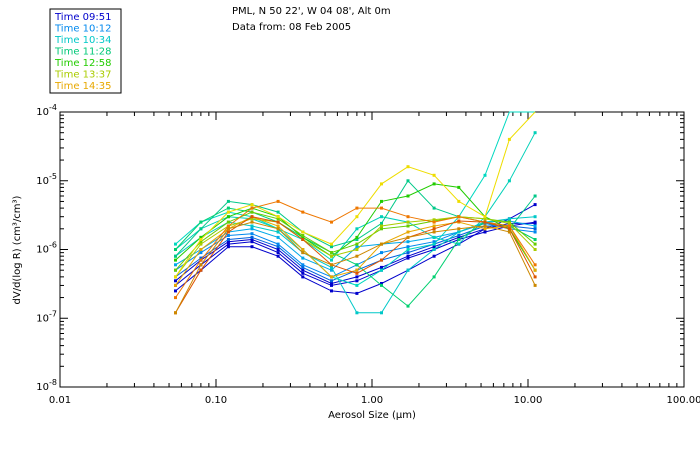  I want to click on x-axis-title: Aerosol Size (μm), so click(372, 415).